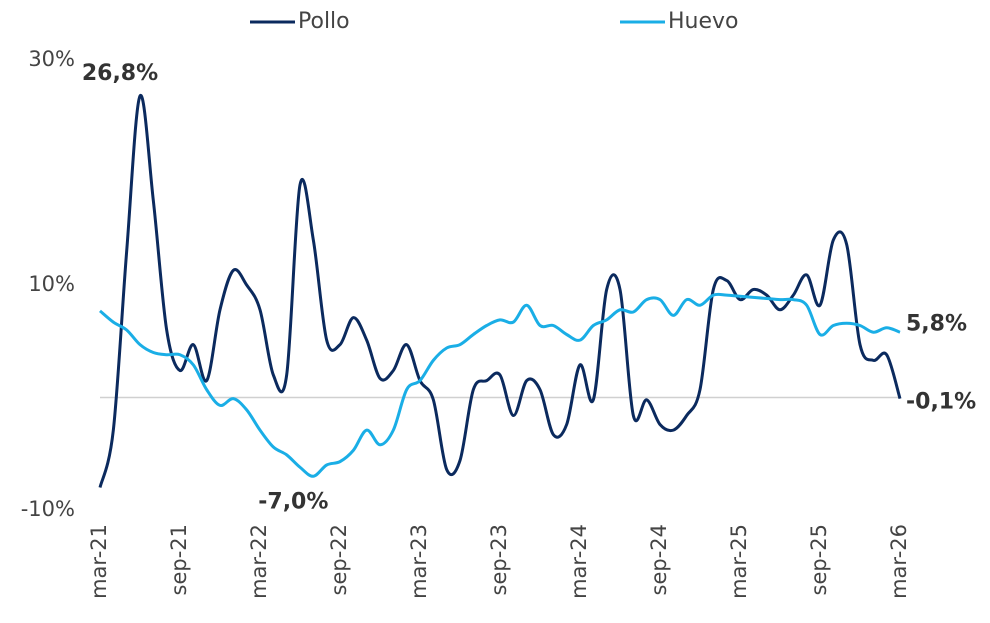 This screenshot has width=990, height=623. What do you see at coordinates (339, 560) in the screenshot?
I see `x-tick-label: sep-22` at bounding box center [339, 560].